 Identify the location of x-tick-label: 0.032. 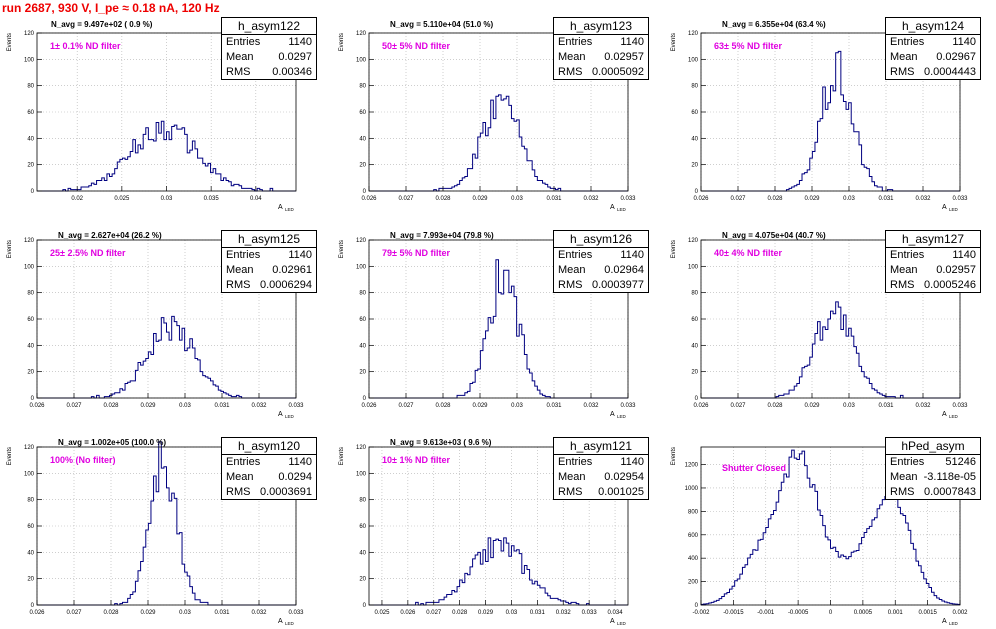
(564, 613).